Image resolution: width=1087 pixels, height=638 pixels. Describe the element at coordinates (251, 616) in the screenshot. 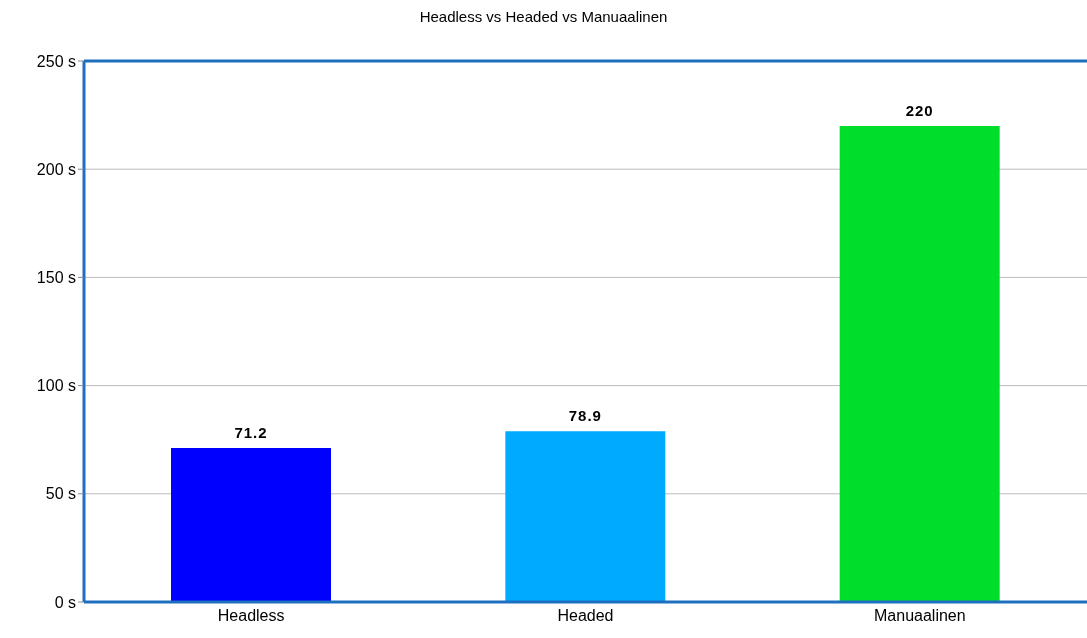

I see `x-tick-label: Headless` at that location.